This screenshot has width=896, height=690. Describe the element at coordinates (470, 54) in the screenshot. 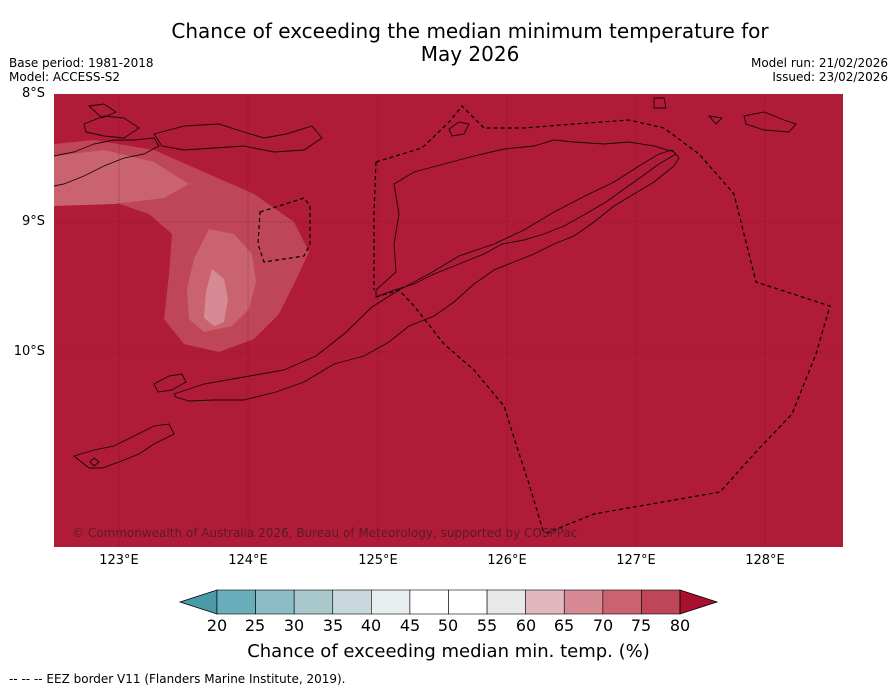

I see `title-line-2: May 2026` at that location.